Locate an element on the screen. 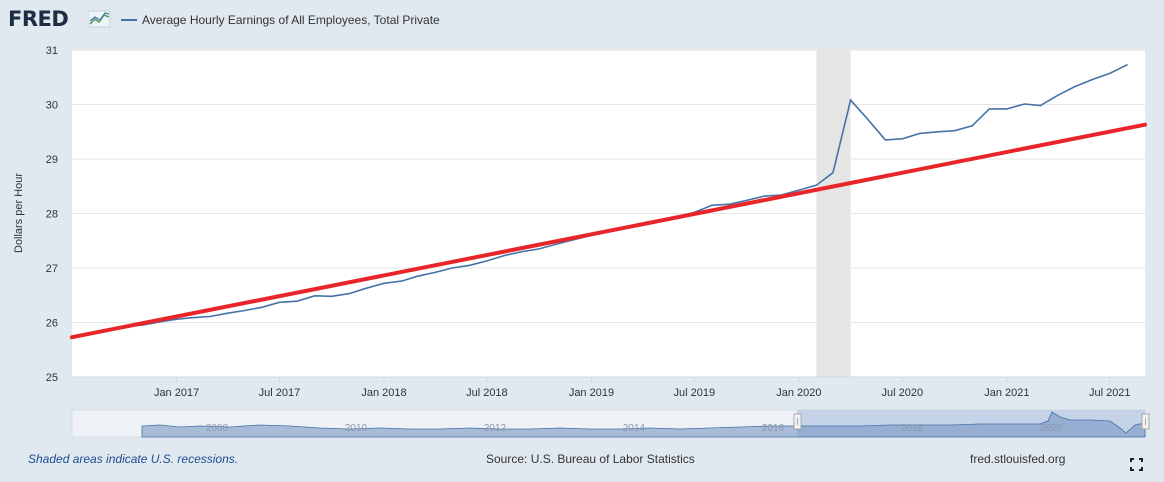 The width and height of the screenshot is (1164, 482). navigator-labels: 2008 2010 2012 2014 2016 2018 2020 is located at coordinates (634, 428).